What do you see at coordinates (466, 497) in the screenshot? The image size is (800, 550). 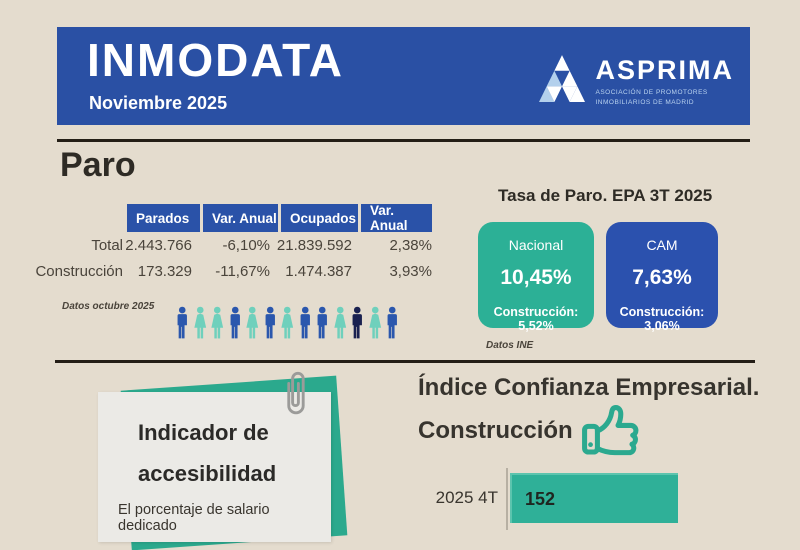 I see `bar-category-label: 2025 4T` at bounding box center [466, 497].